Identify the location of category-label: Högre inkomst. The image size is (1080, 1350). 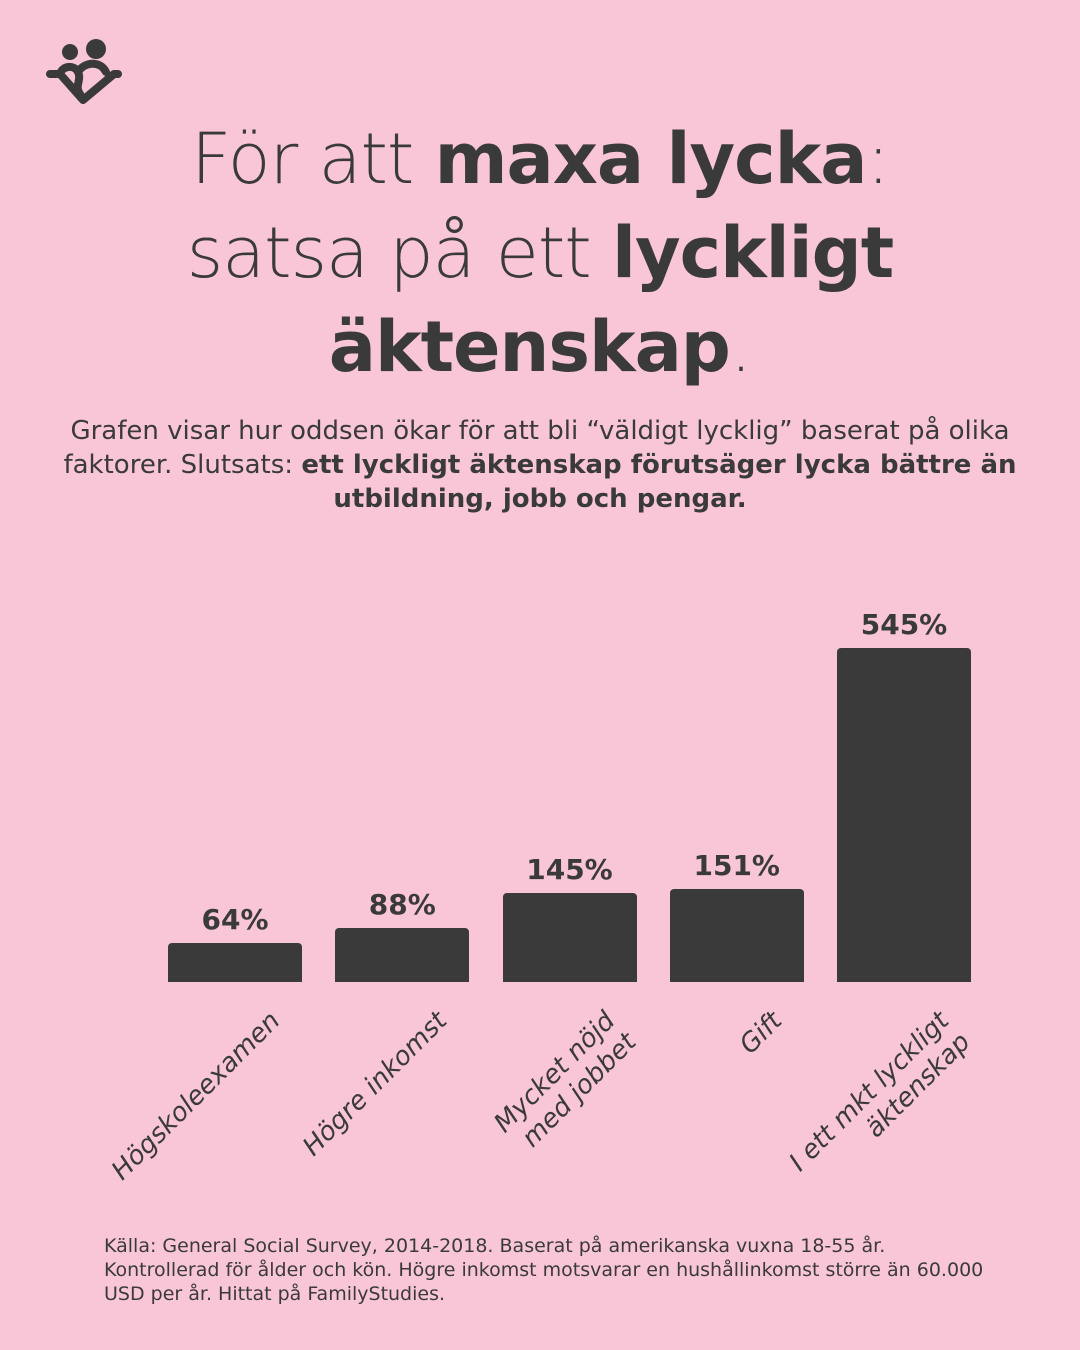
(375, 1084).